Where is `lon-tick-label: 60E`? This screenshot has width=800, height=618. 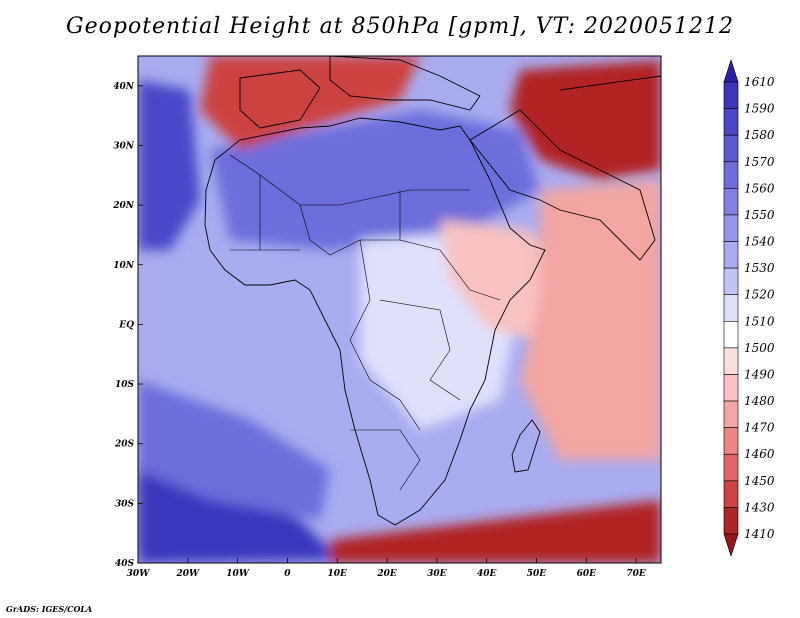 lon-tick-label: 60E is located at coordinates (587, 574).